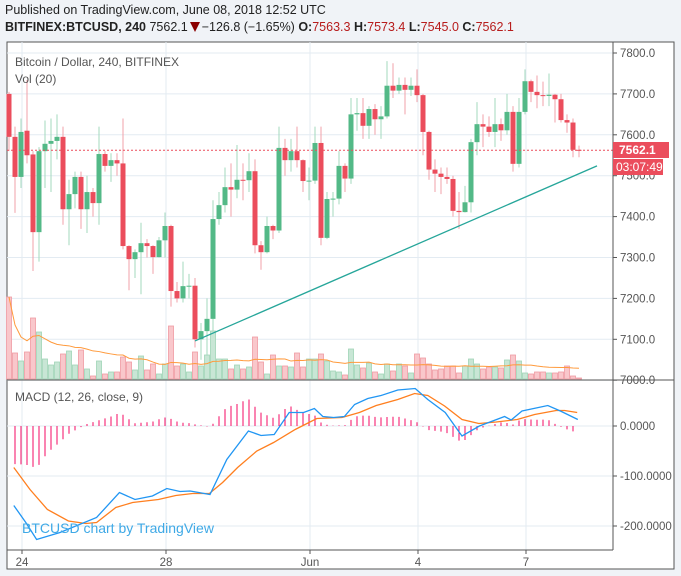 This screenshot has width=681, height=576. Describe the element at coordinates (526, 563) in the screenshot. I see `time-tick-label: 7` at that location.